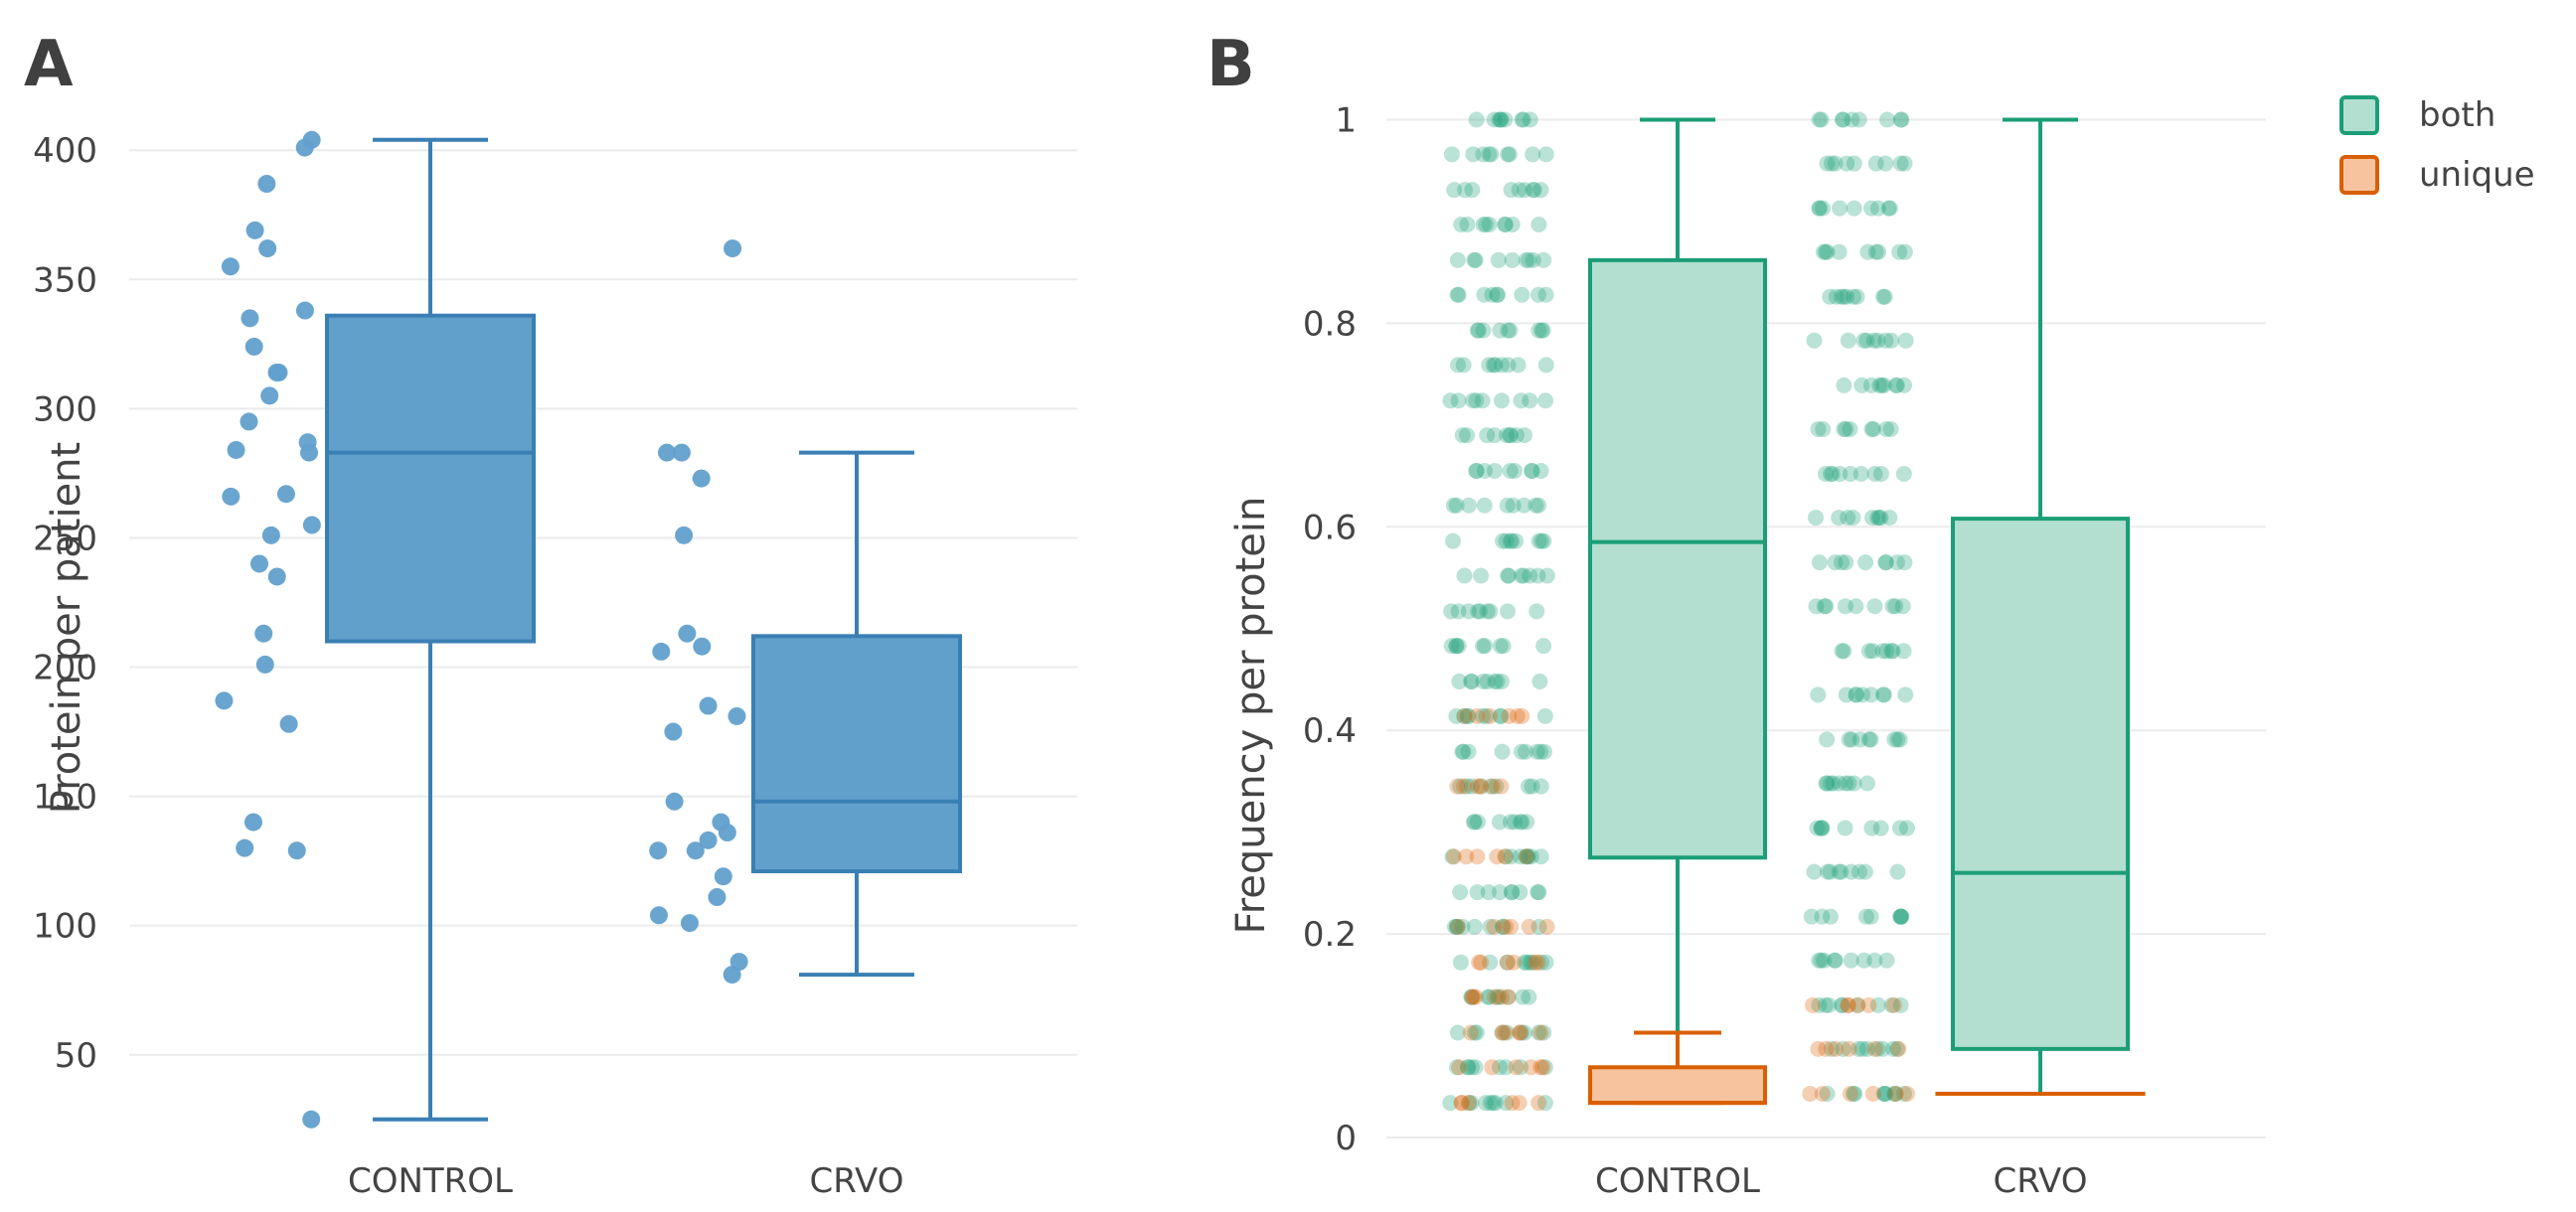 This screenshot has height=1212, width=2576. What do you see at coordinates (2477, 175) in the screenshot?
I see `legend-label-unique: unique` at bounding box center [2477, 175].